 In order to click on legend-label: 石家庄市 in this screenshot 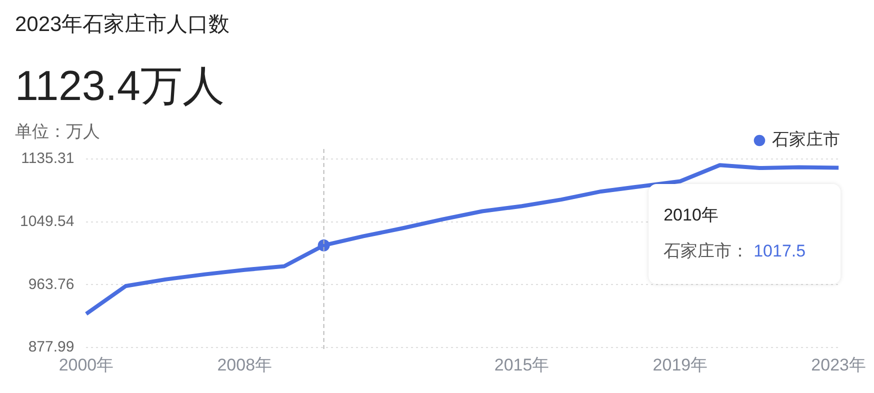, I will do `click(806, 140)`.